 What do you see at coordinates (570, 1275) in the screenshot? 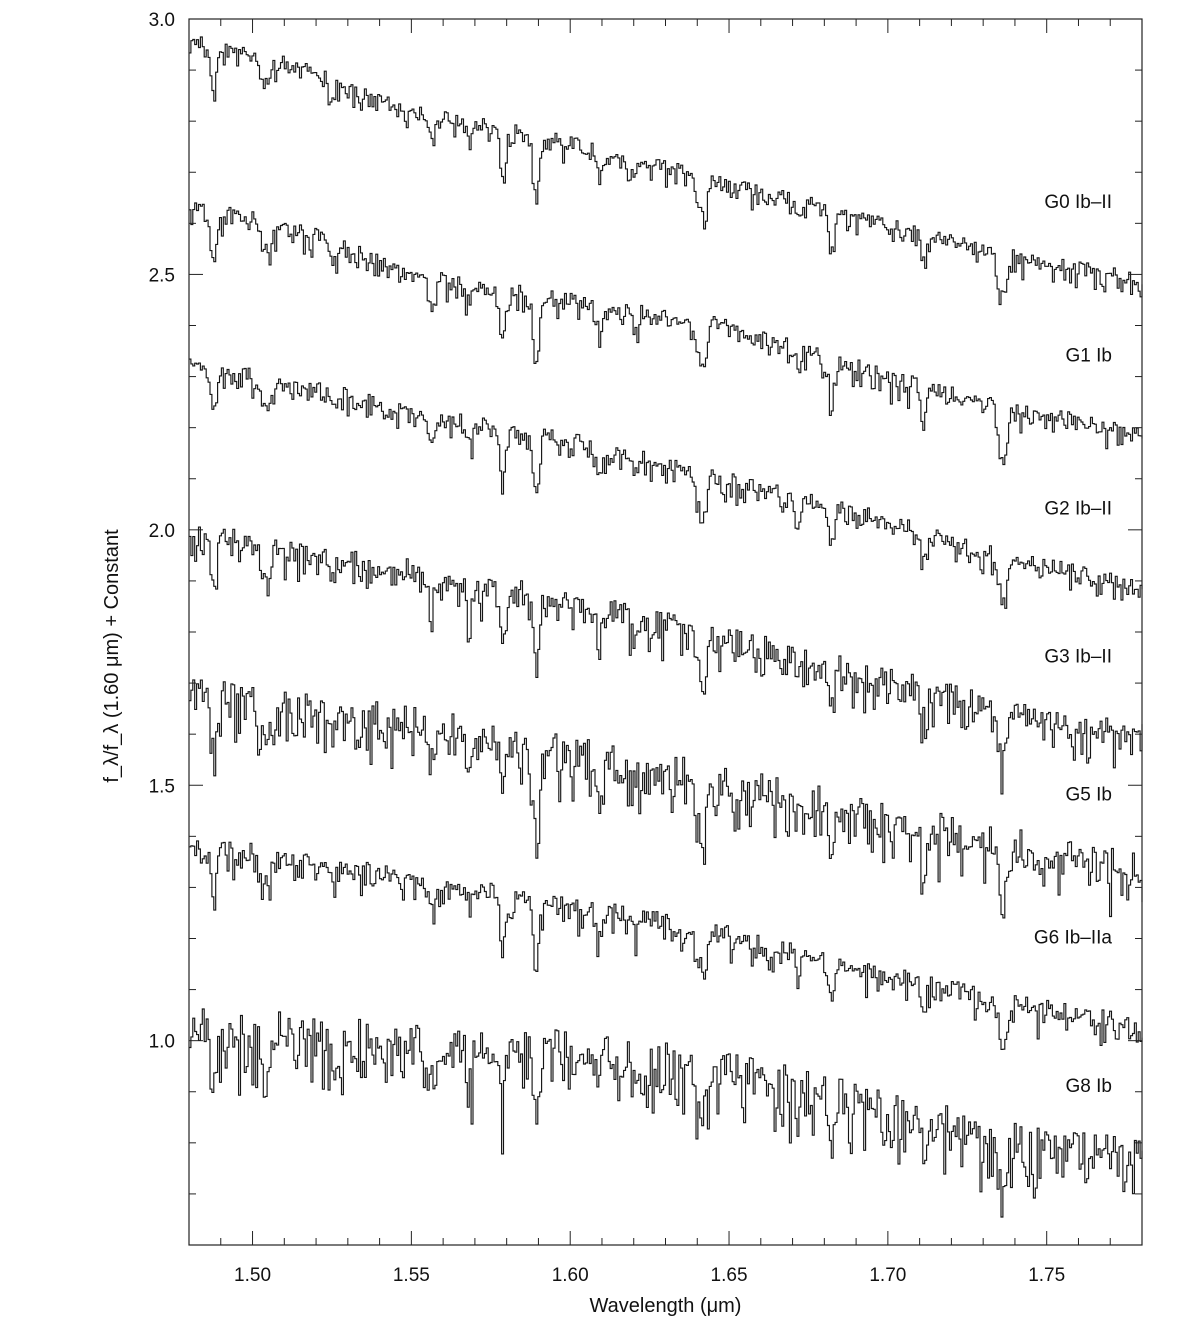
I see `x-tick-label: 1.60` at bounding box center [570, 1275].